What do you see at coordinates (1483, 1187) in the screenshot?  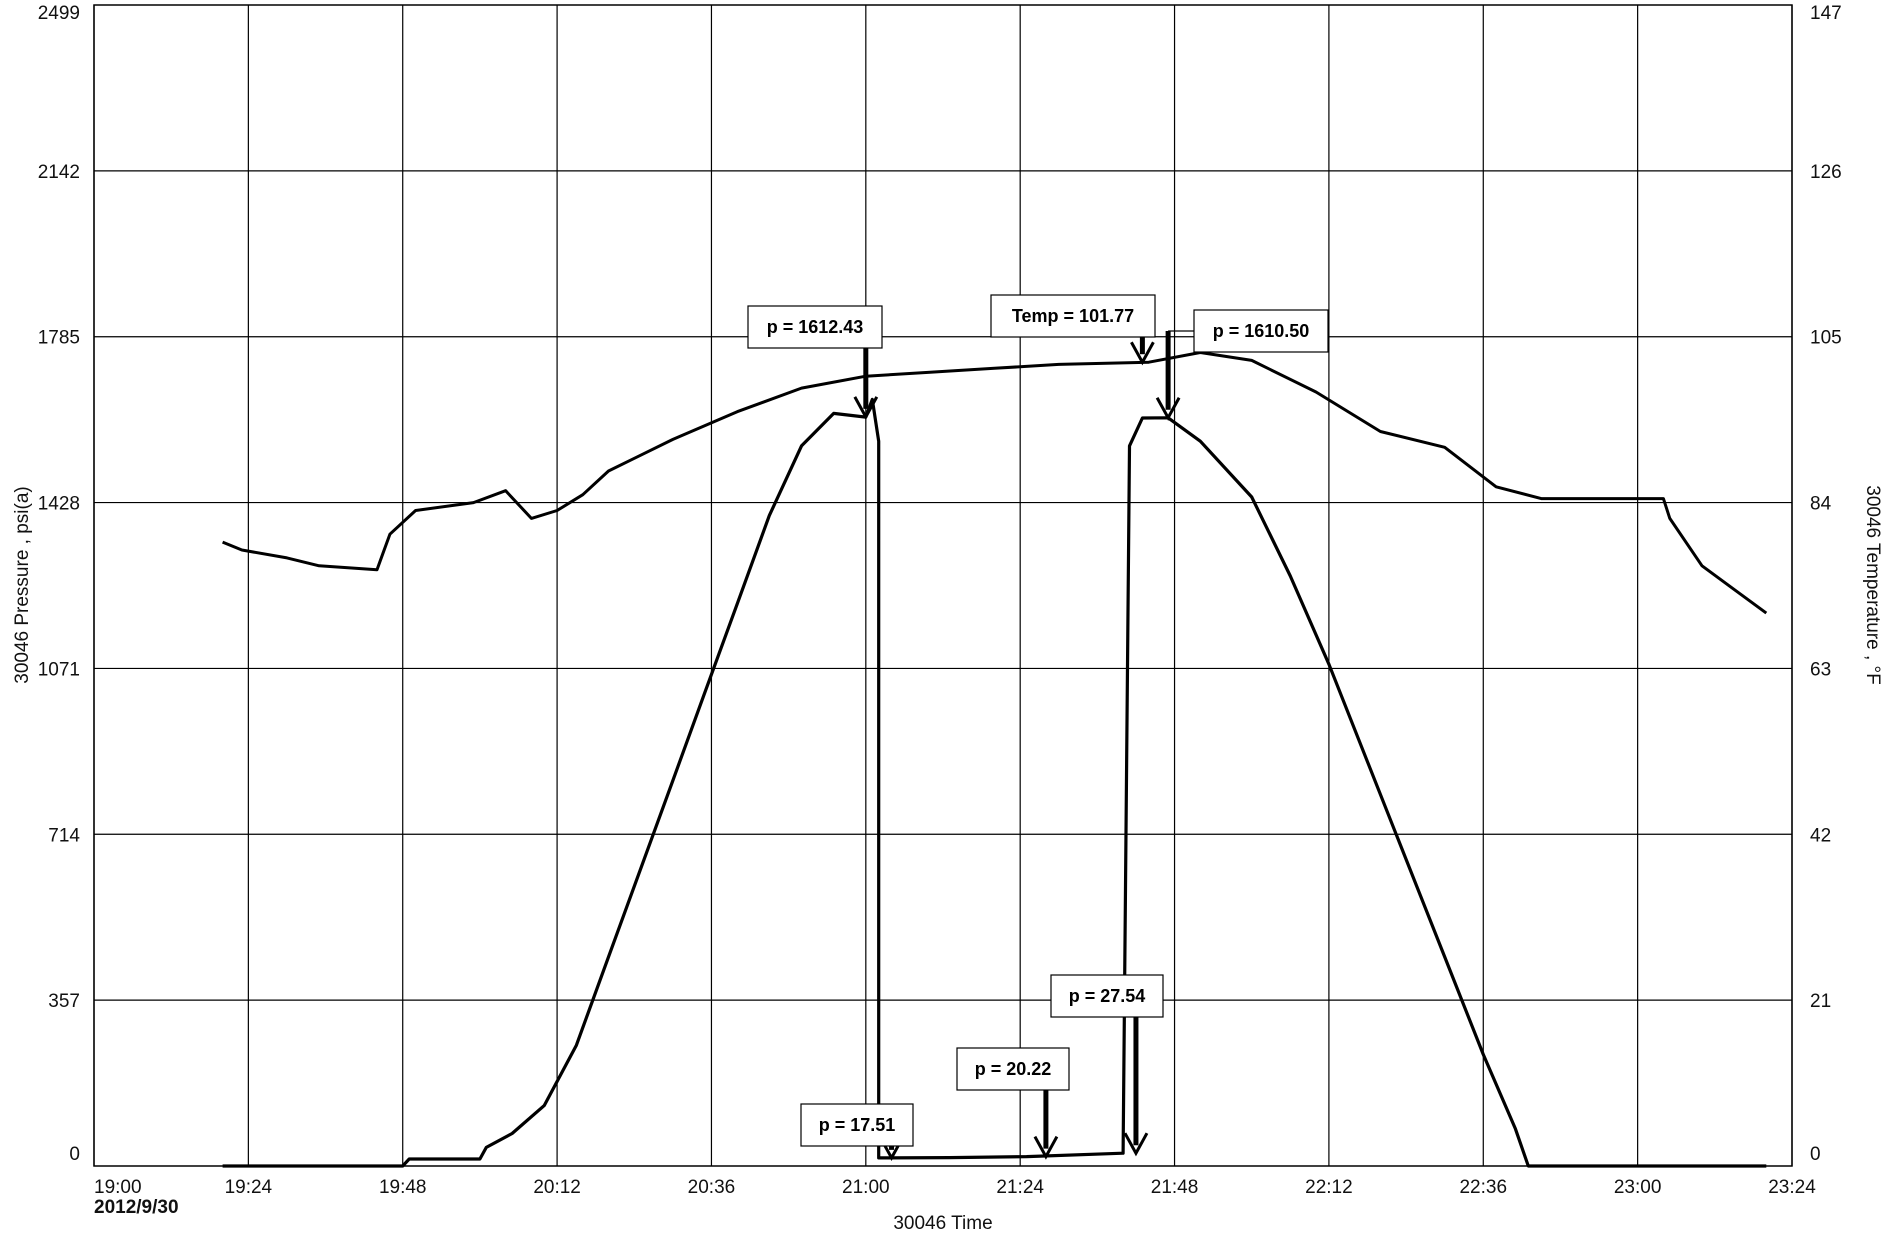 I see `x-tick-label: 22:36` at bounding box center [1483, 1187].